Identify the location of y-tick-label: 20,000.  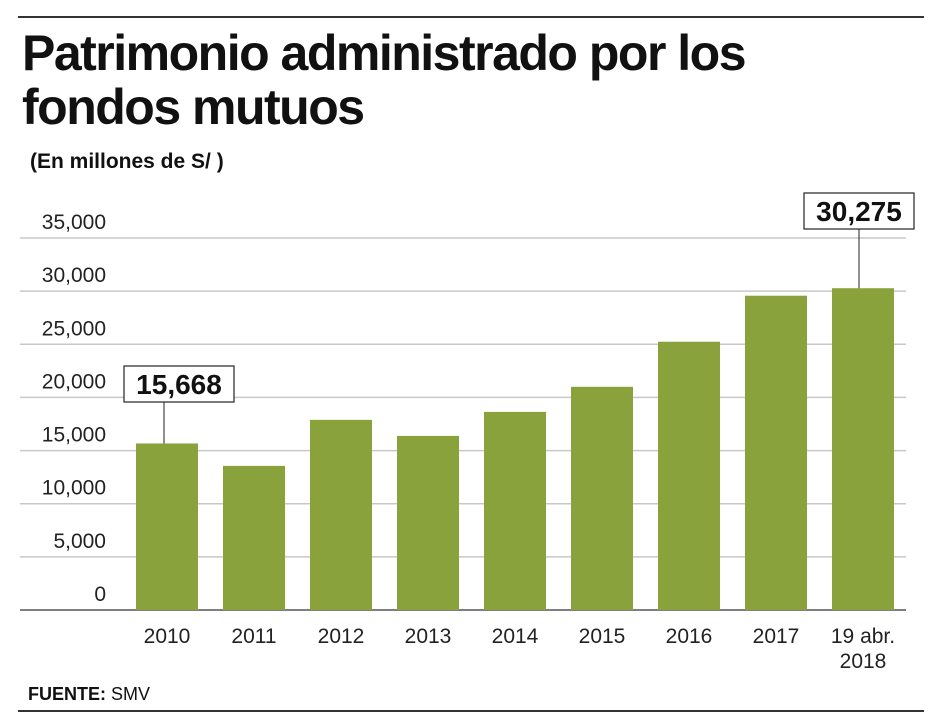
(74, 381).